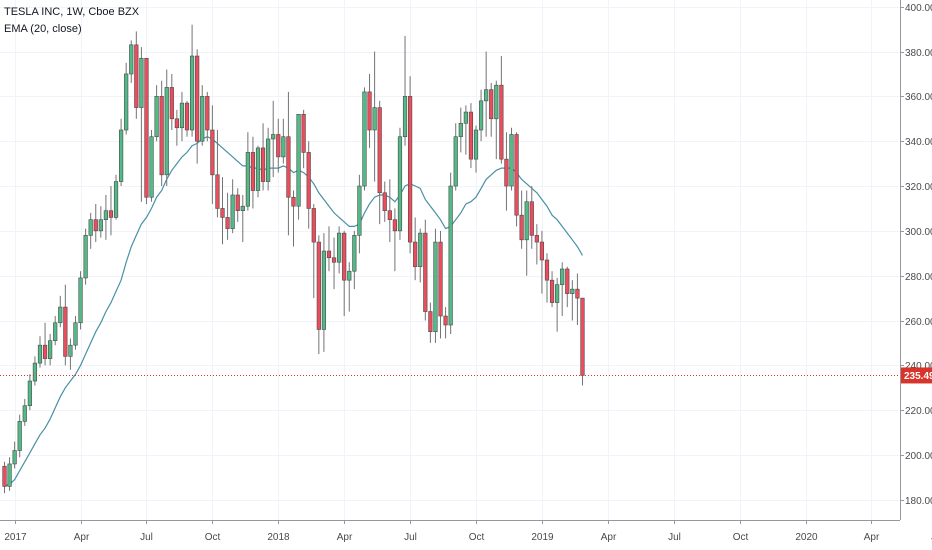 The height and width of the screenshot is (550, 932). I want to click on price-tick-label: 320.00, so click(918, 187).